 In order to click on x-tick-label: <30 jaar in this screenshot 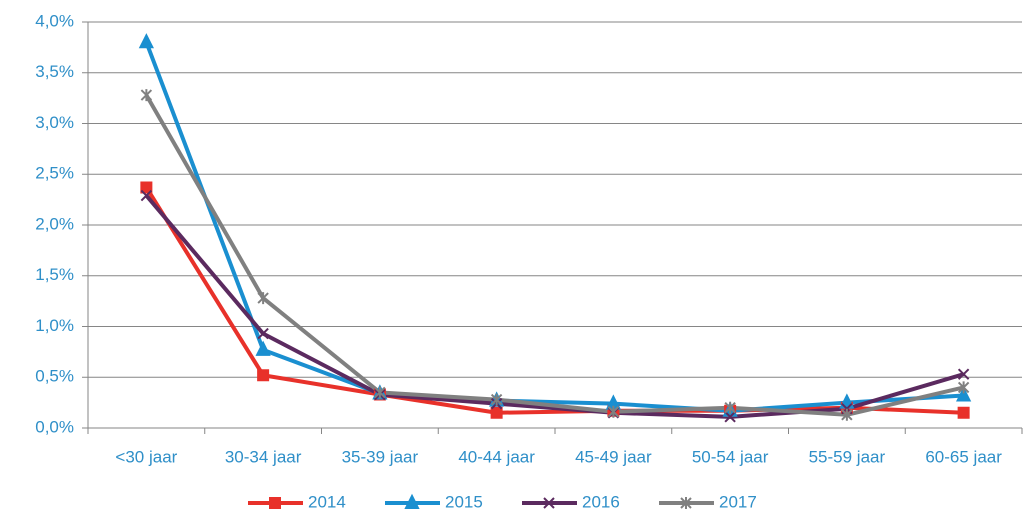, I will do `click(146, 456)`.